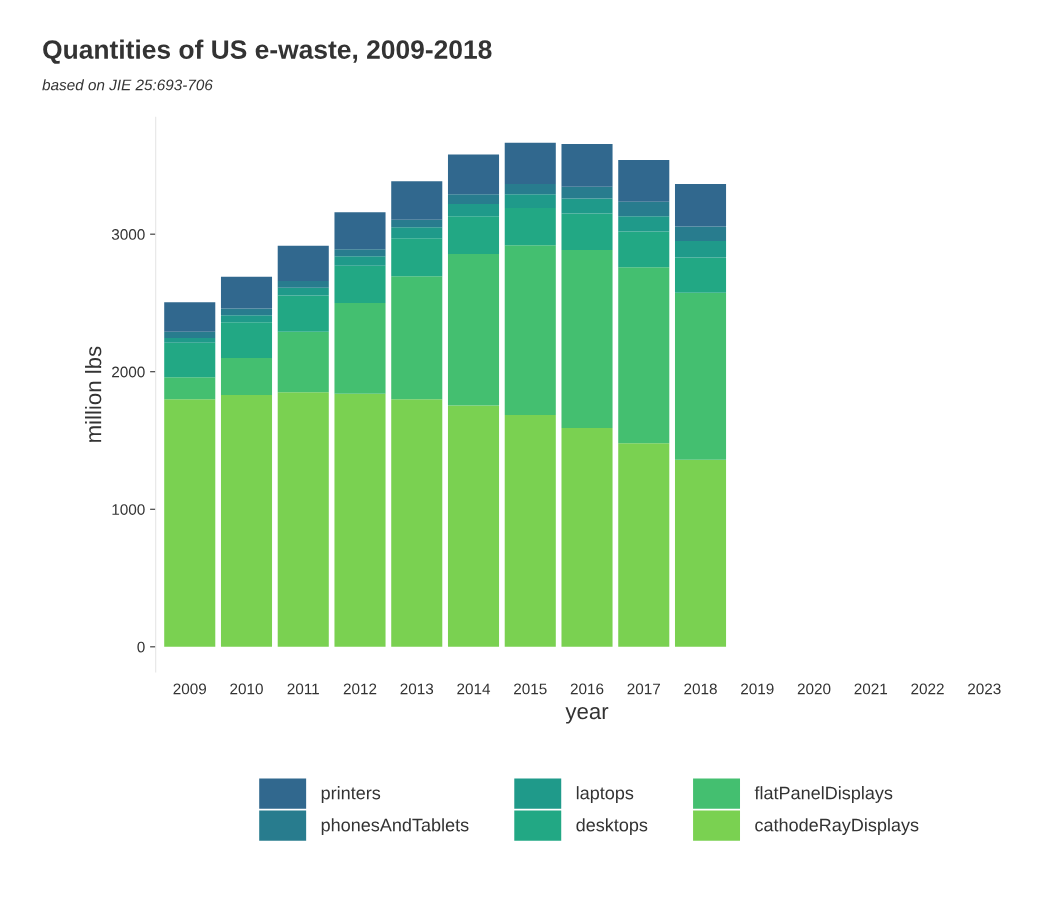 The image size is (1052, 902). I want to click on x-tick-label: 2018, so click(700, 689).